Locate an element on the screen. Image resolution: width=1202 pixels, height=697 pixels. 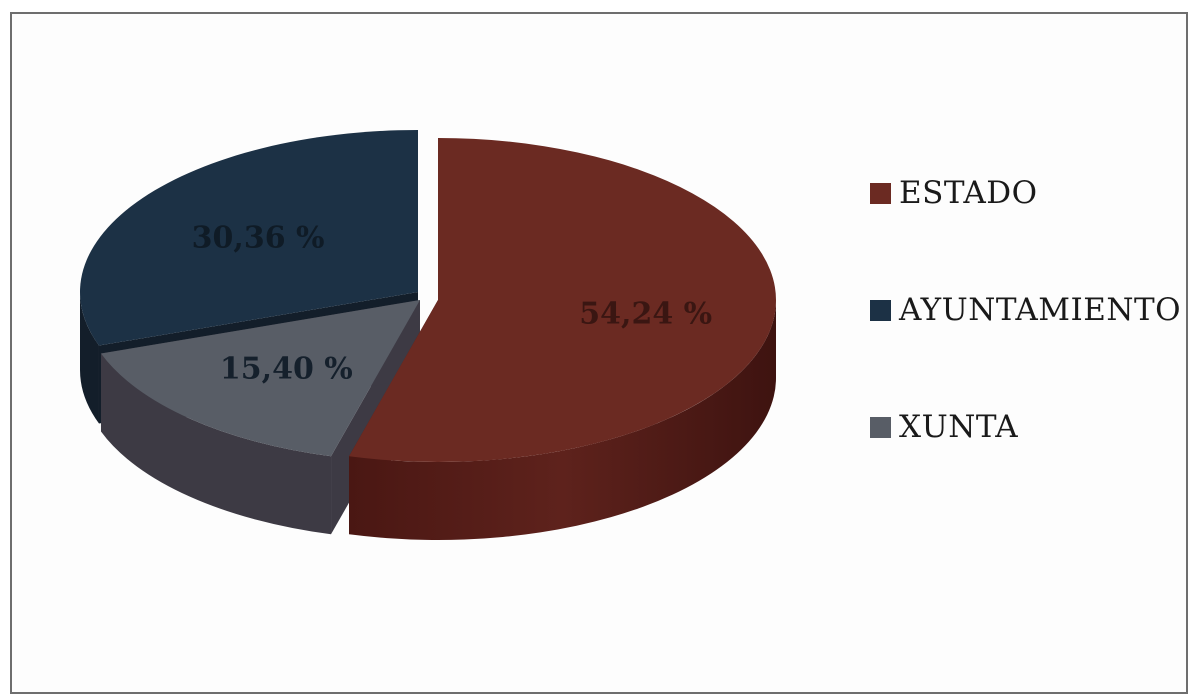
legend-item-ayuntamiento: AYUNTAMIENTO is located at coordinates (1025, 310).